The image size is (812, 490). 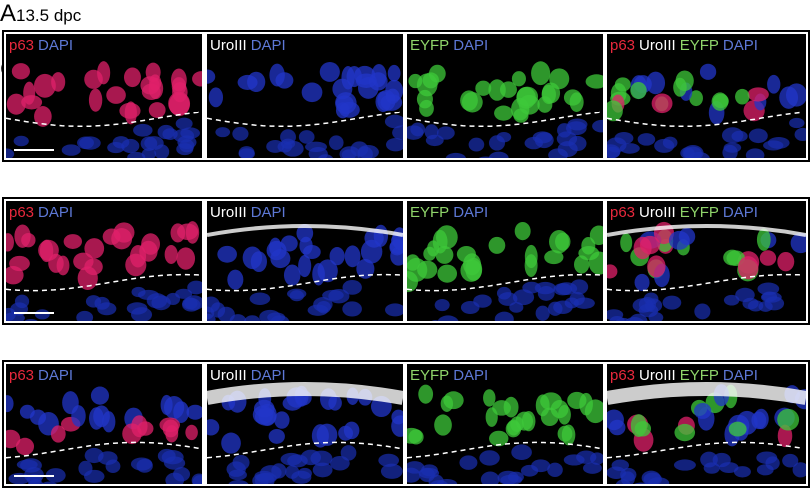 I want to click on image-panel: UroIII DAPI, so click(x=305, y=261).